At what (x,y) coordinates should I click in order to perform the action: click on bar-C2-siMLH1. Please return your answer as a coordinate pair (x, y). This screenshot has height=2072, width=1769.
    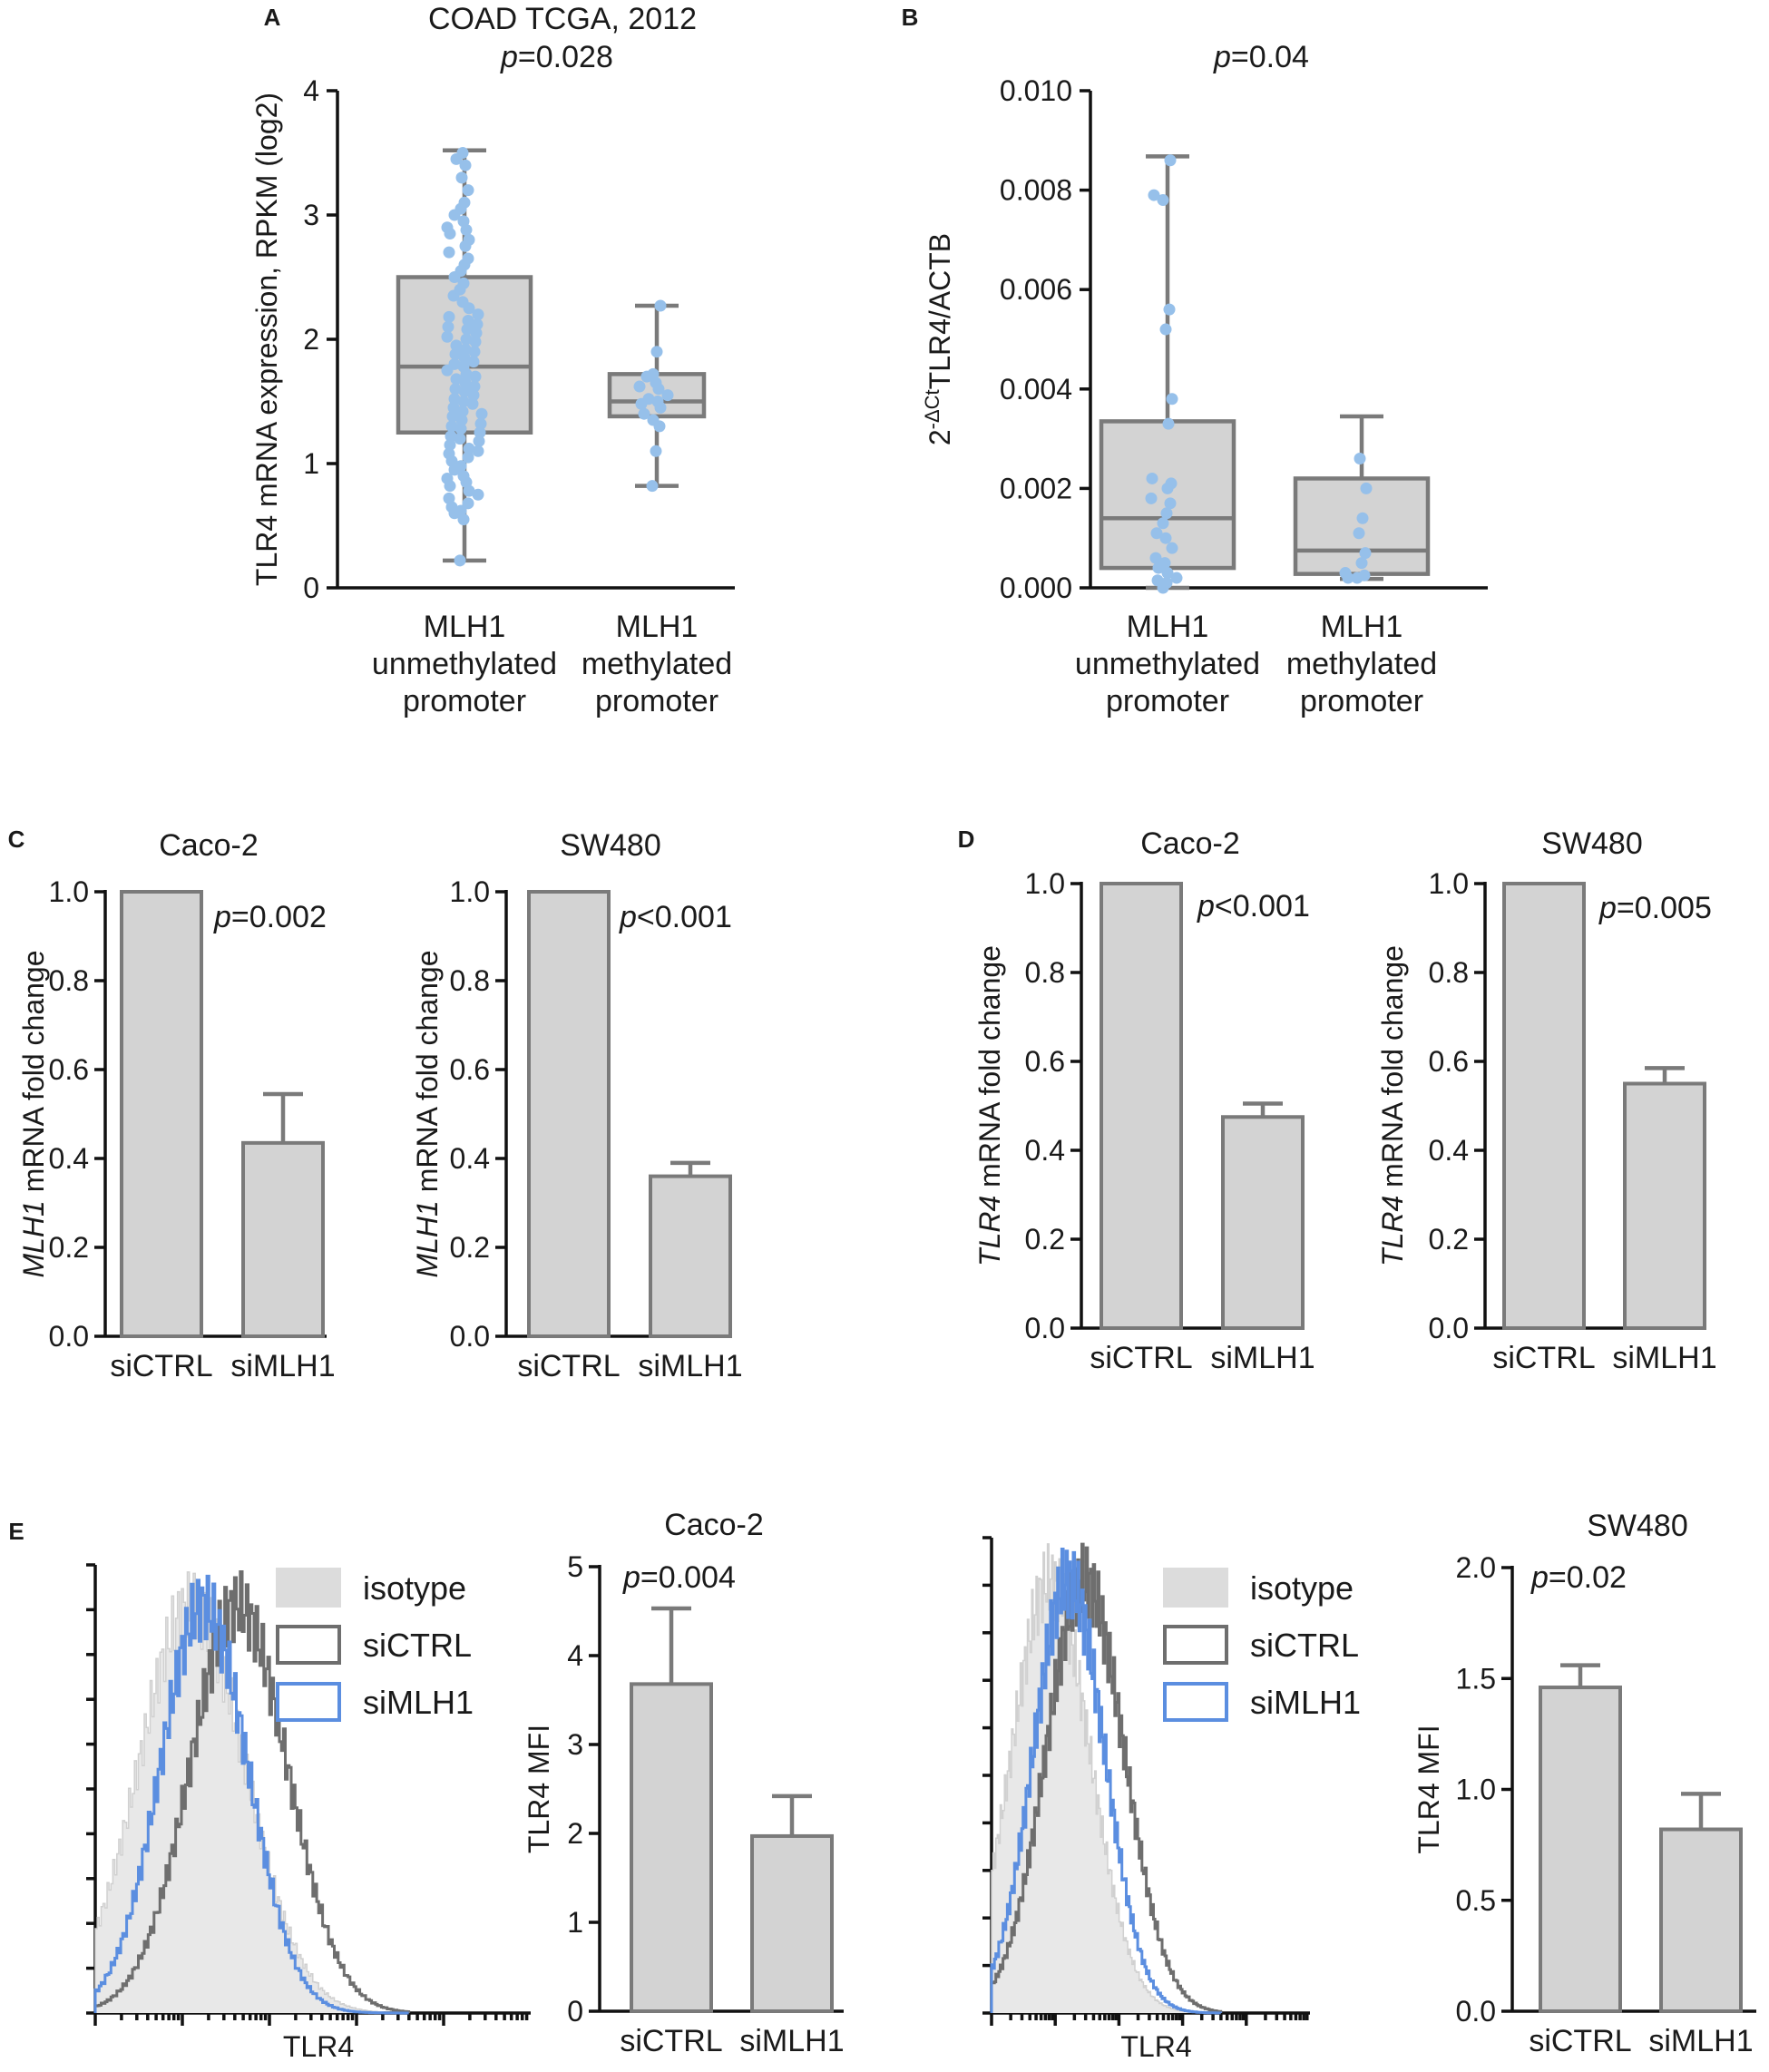
    Looking at the image, I should click on (690, 1256).